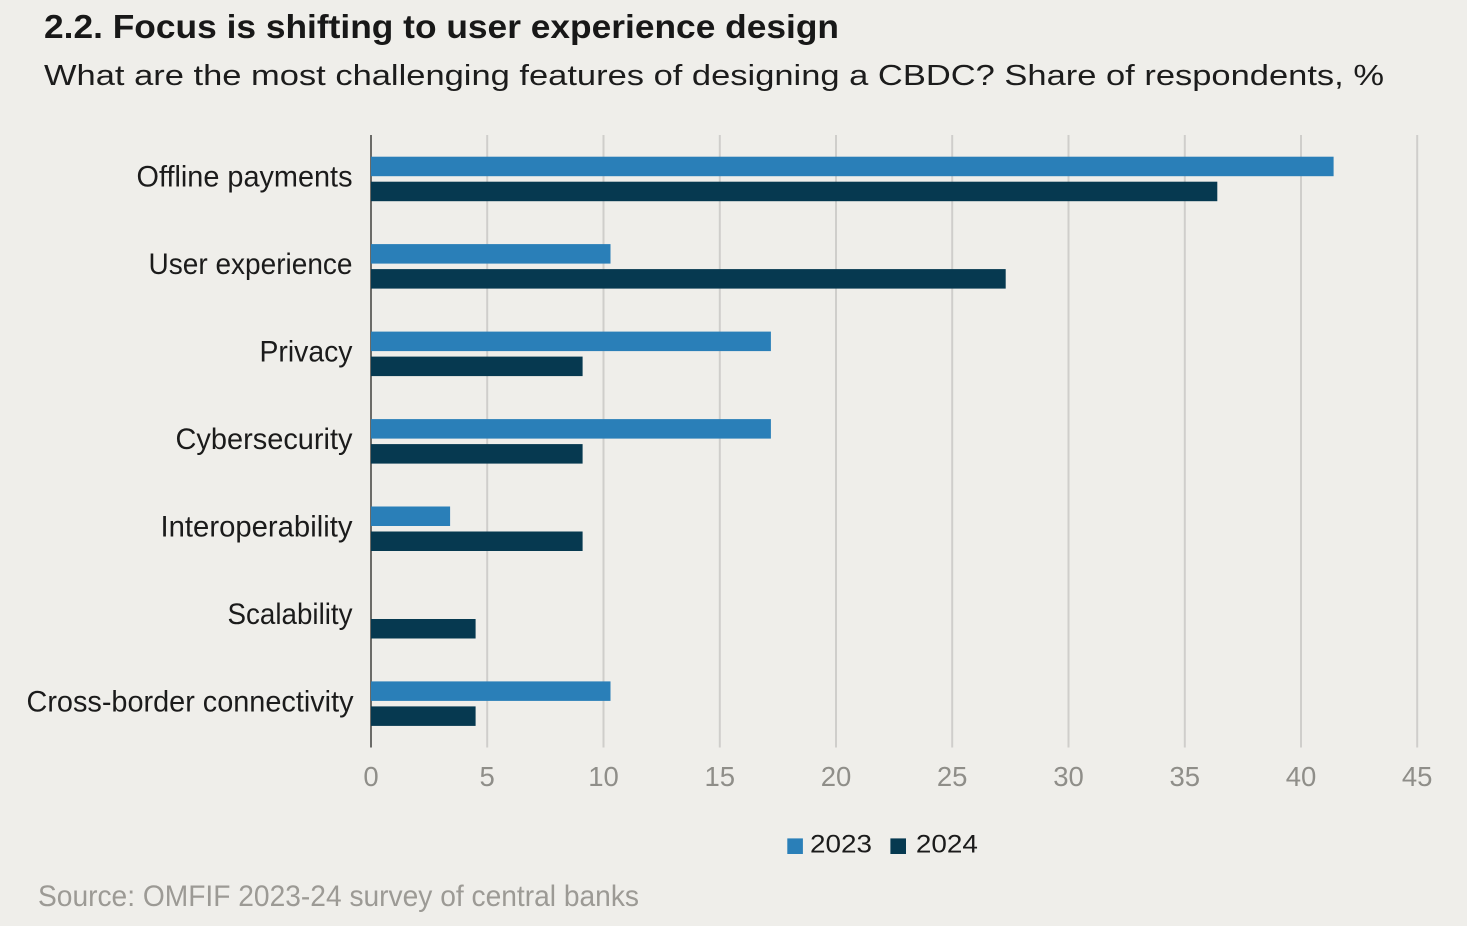 The image size is (1467, 926). I want to click on svg-text: 45, so click(1417, 776).